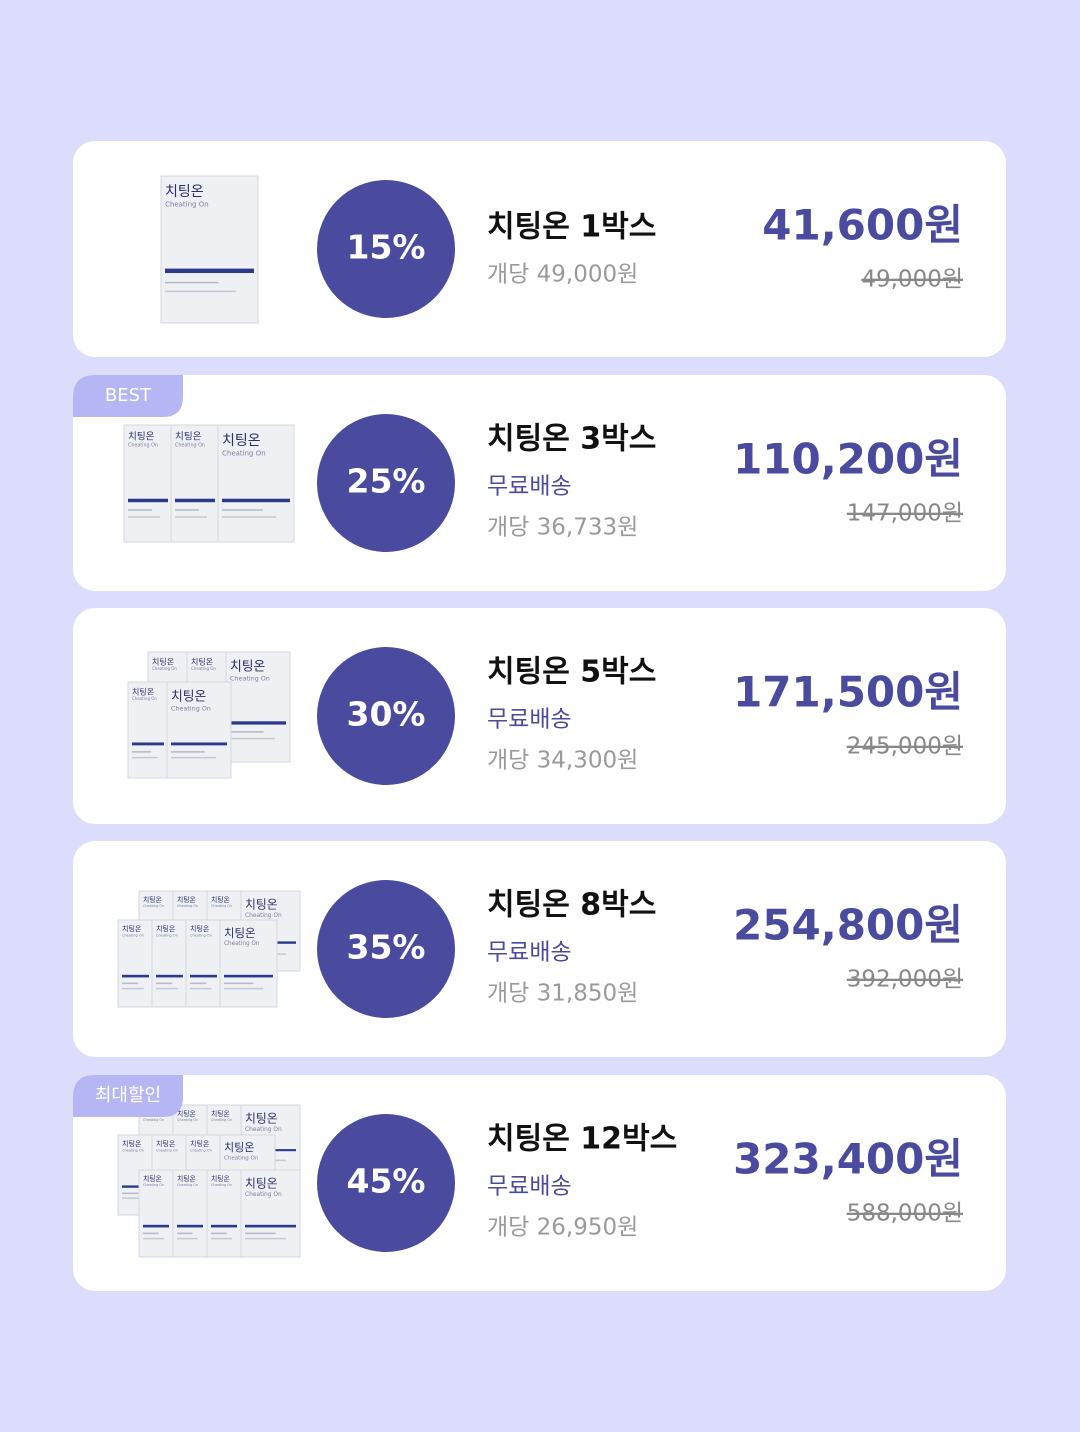 The image size is (1080, 1432). Describe the element at coordinates (571, 439) in the screenshot. I see `product-name: 치팅온 3박스` at that location.